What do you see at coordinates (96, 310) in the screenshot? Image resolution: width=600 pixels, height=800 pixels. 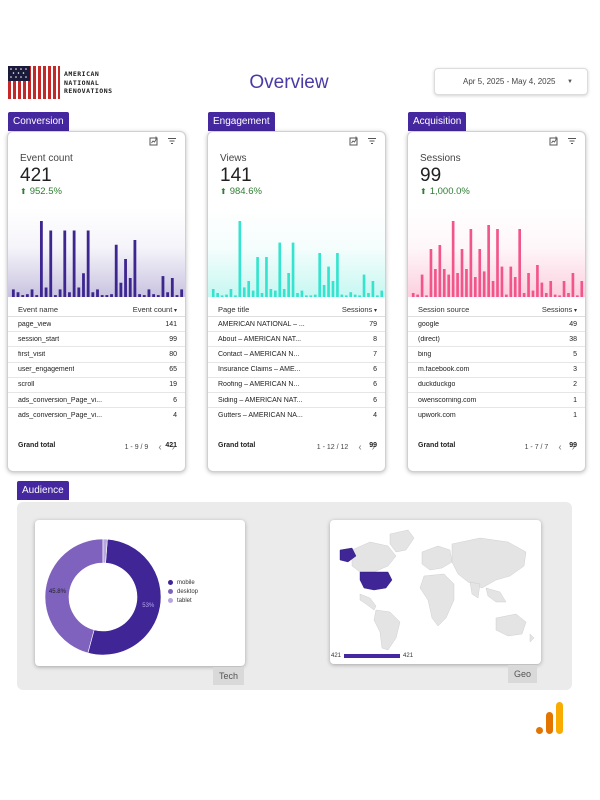 I see `table-header: Event name Event count` at bounding box center [96, 310].